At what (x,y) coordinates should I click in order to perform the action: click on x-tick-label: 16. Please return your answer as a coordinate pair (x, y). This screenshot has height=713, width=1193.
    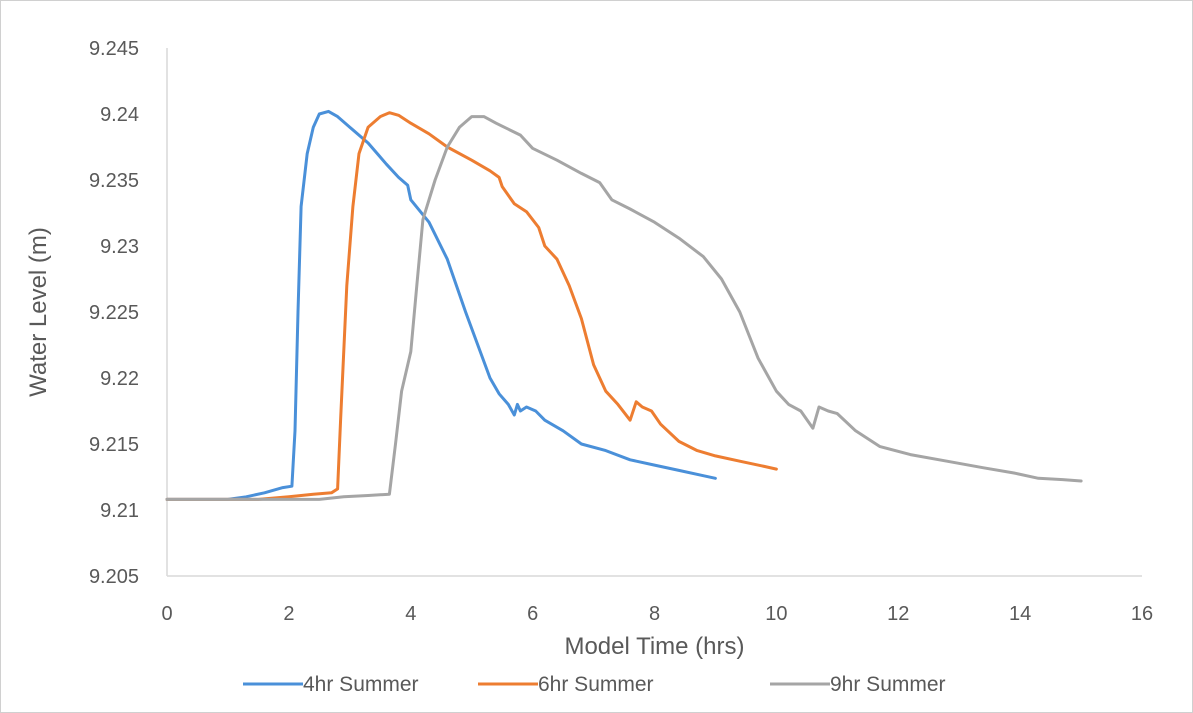
    Looking at the image, I should click on (1142, 614).